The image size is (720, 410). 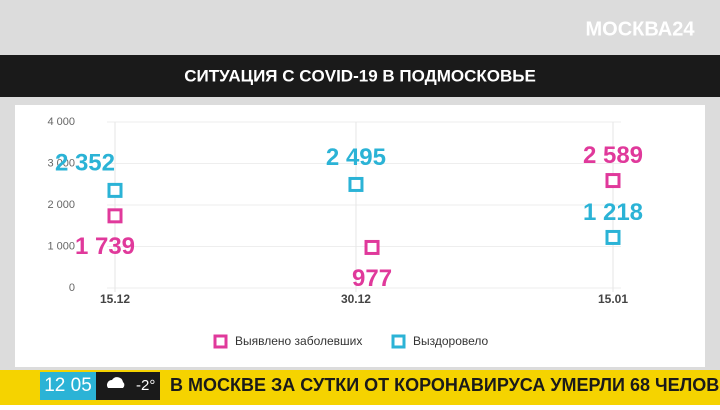 What do you see at coordinates (61, 122) in the screenshot?
I see `y-tick-label: 4 000` at bounding box center [61, 122].